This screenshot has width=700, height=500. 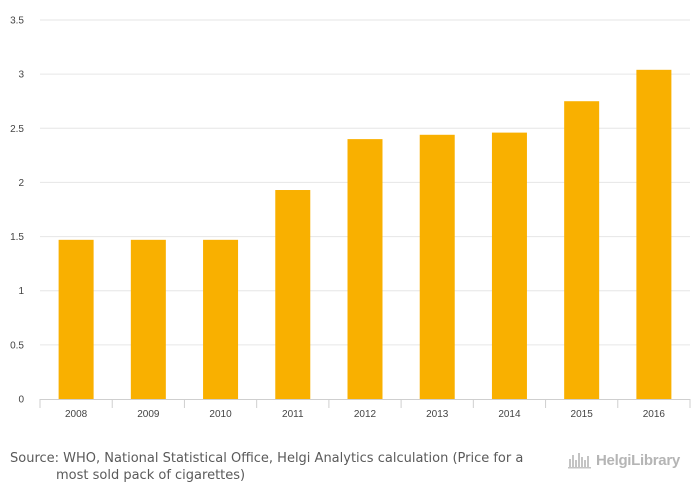 I want to click on bar-2012, so click(x=365, y=269).